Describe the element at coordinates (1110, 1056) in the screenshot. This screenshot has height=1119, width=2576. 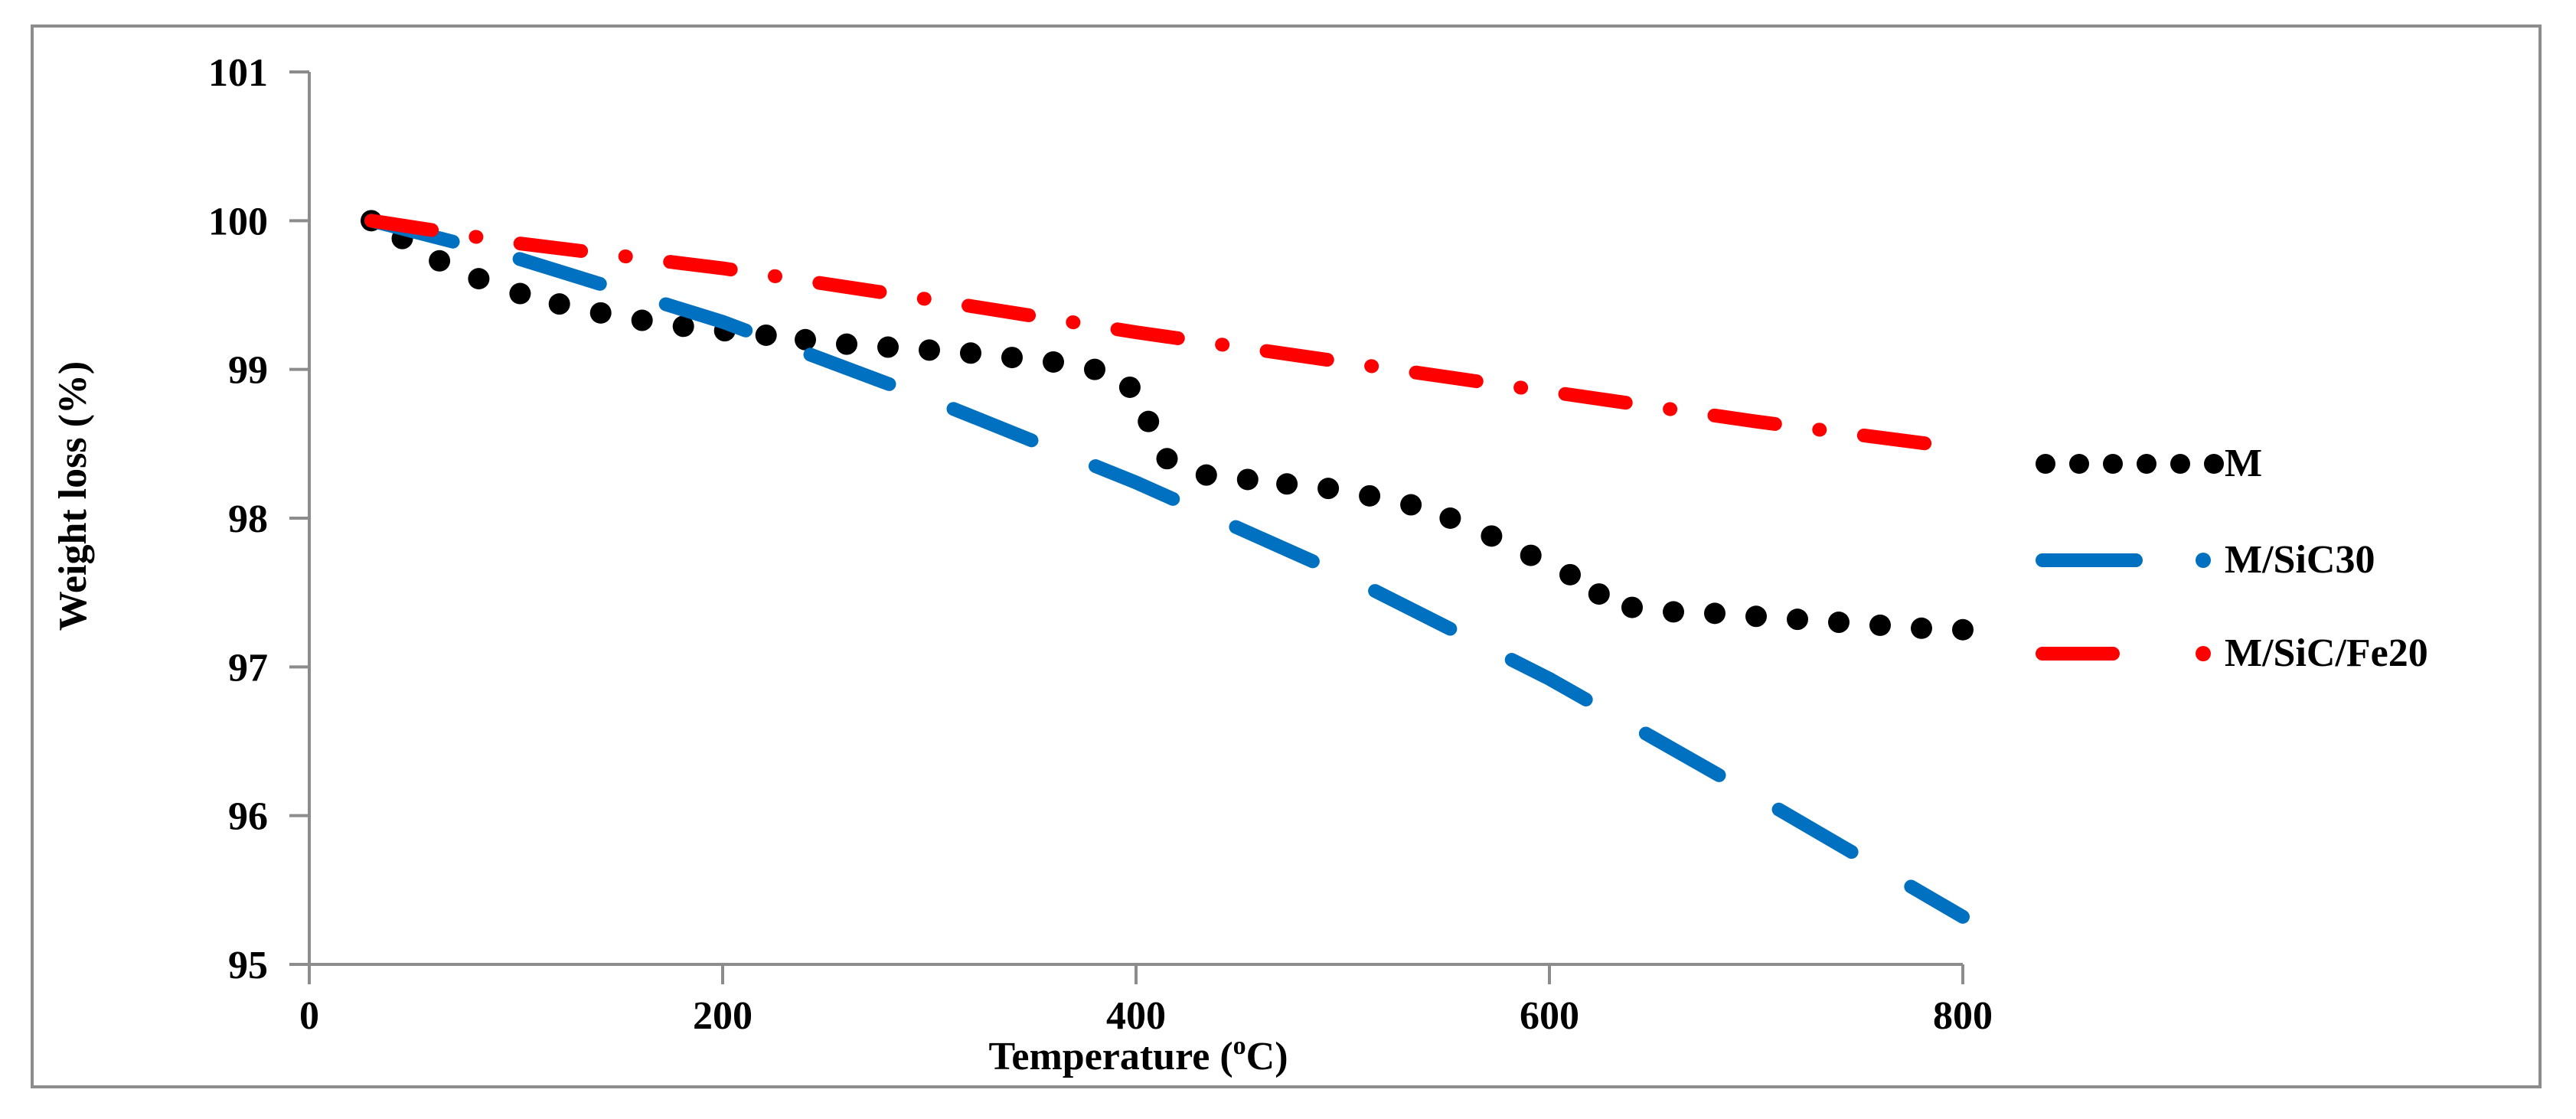
I see `x-axis-title-main: Temperature (` at that location.